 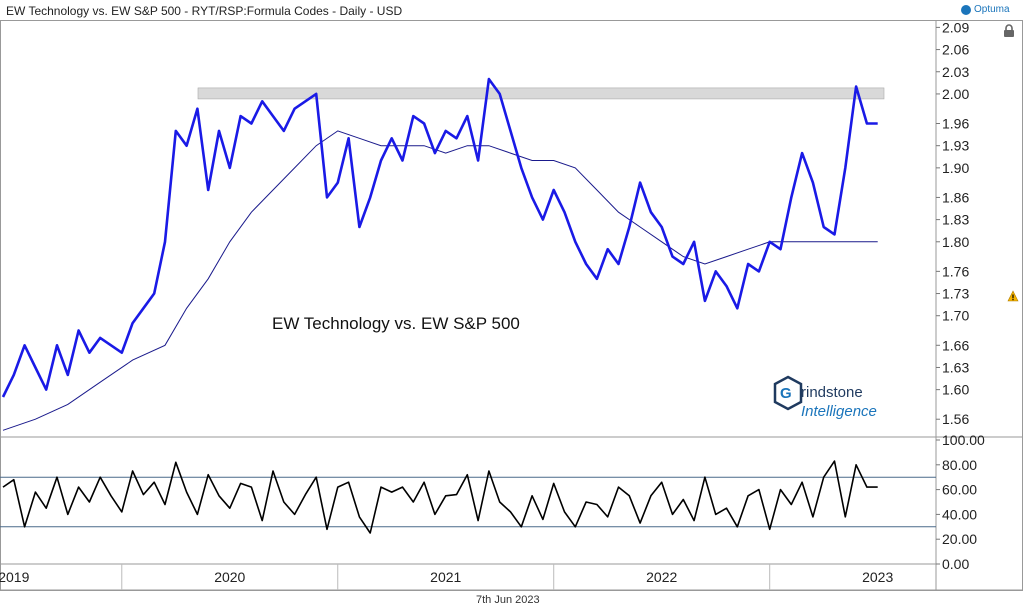 What do you see at coordinates (992, 9) in the screenshot?
I see `optuma-brand-label: Optuma` at bounding box center [992, 9].